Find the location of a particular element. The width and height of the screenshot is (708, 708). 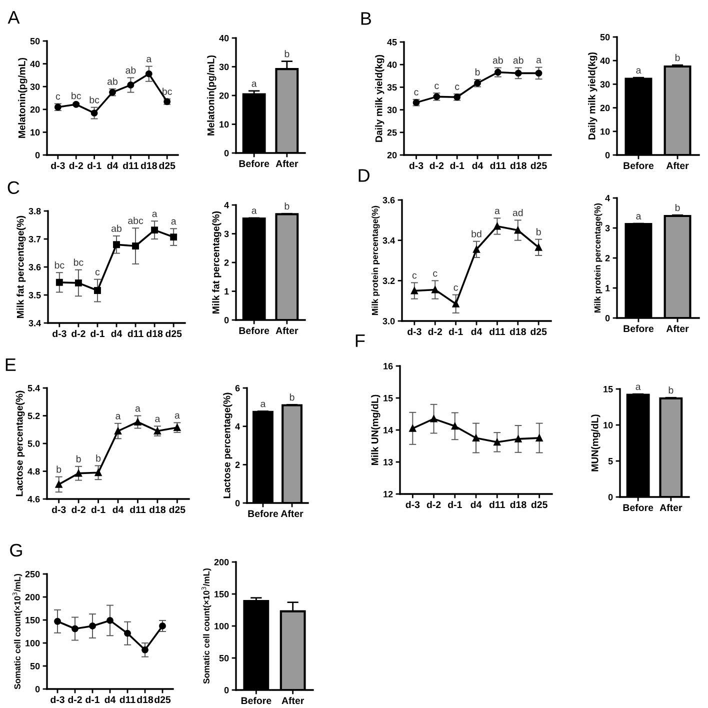

text: C is located at coordinates (14, 187).